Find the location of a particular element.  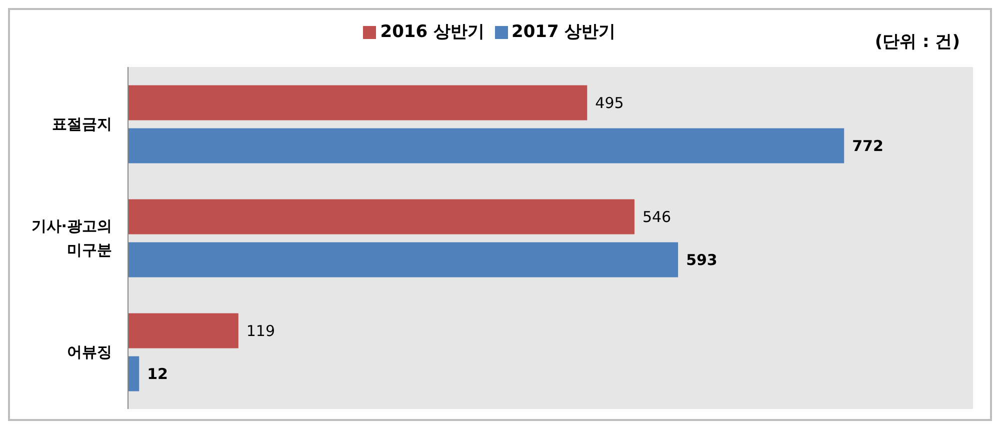

y-tick-label: 기사·광고의 미구분 is located at coordinates (71, 238).